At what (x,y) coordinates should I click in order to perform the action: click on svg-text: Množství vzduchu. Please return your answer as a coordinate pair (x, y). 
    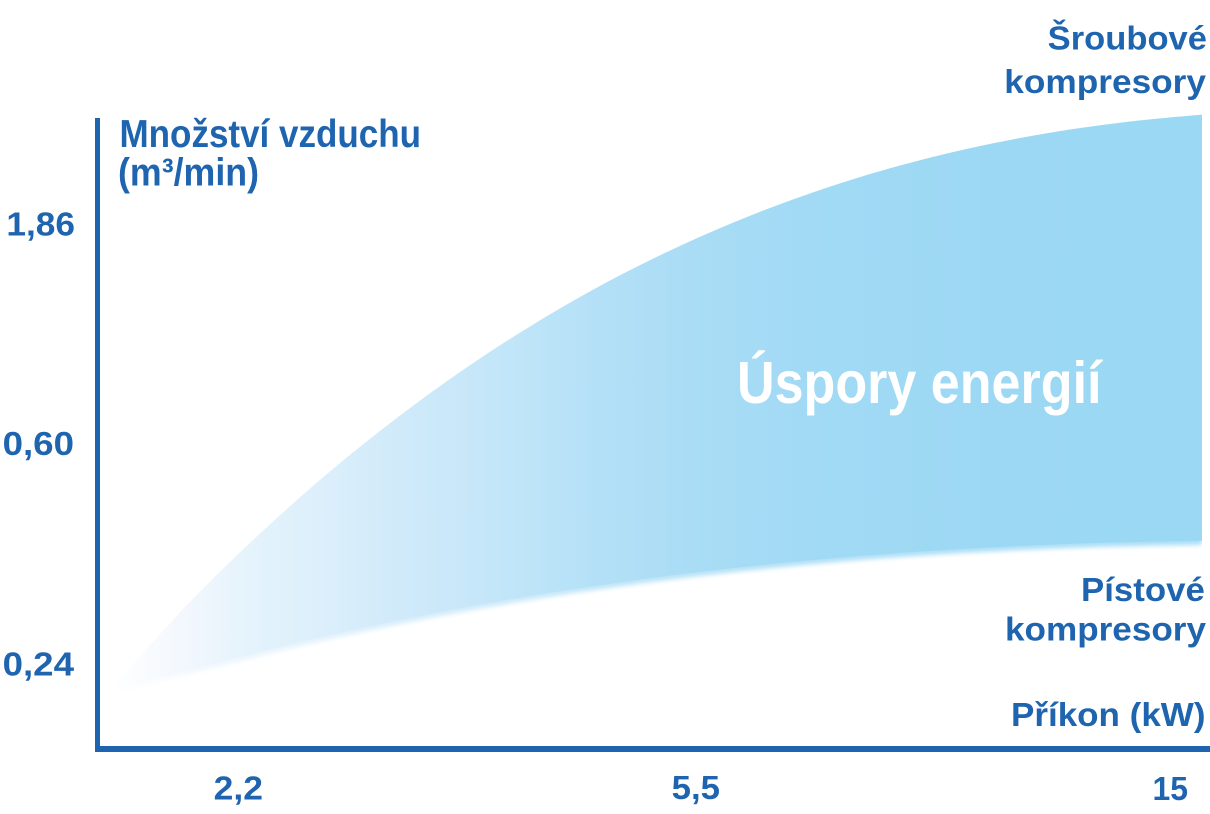
    Looking at the image, I should click on (271, 134).